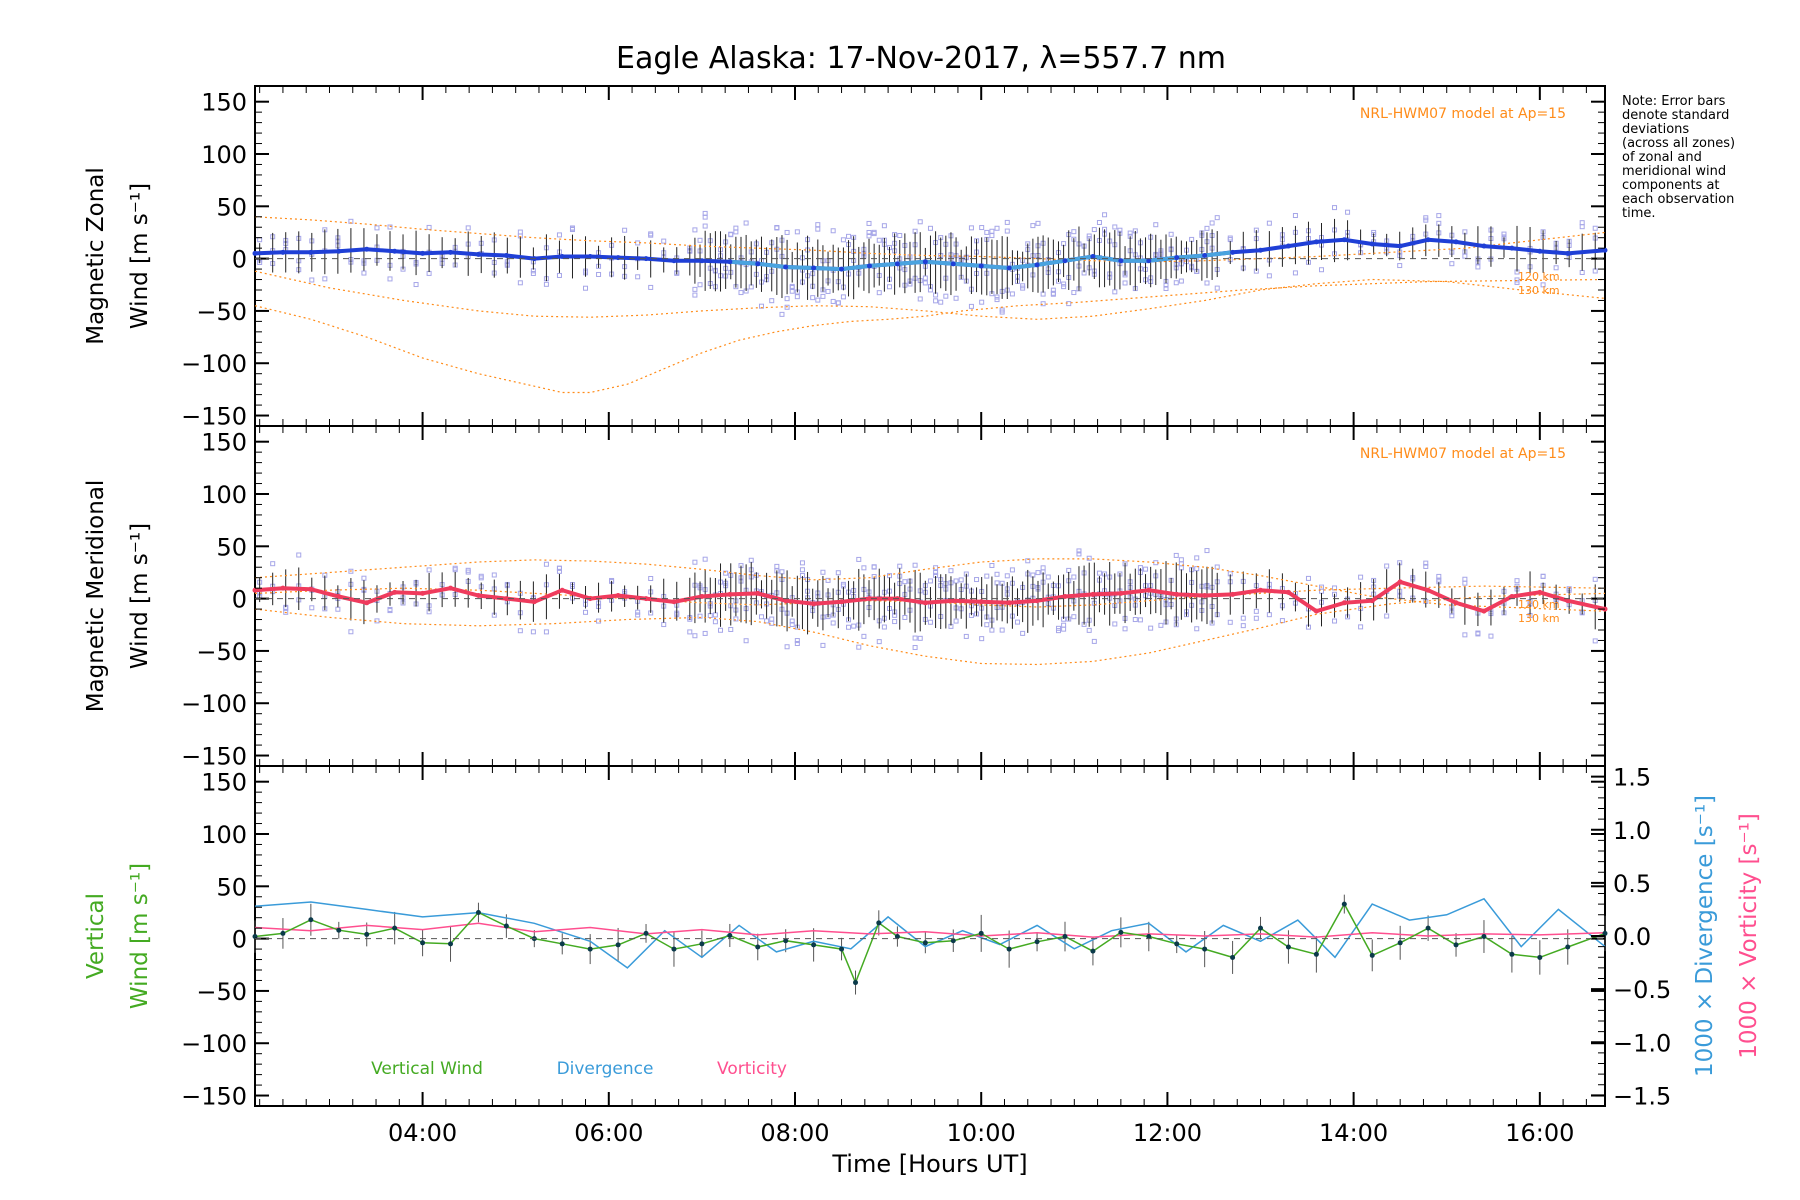 The width and height of the screenshot is (1800, 1200). What do you see at coordinates (930, 930) in the screenshot?
I see `vorticity-line` at bounding box center [930, 930].